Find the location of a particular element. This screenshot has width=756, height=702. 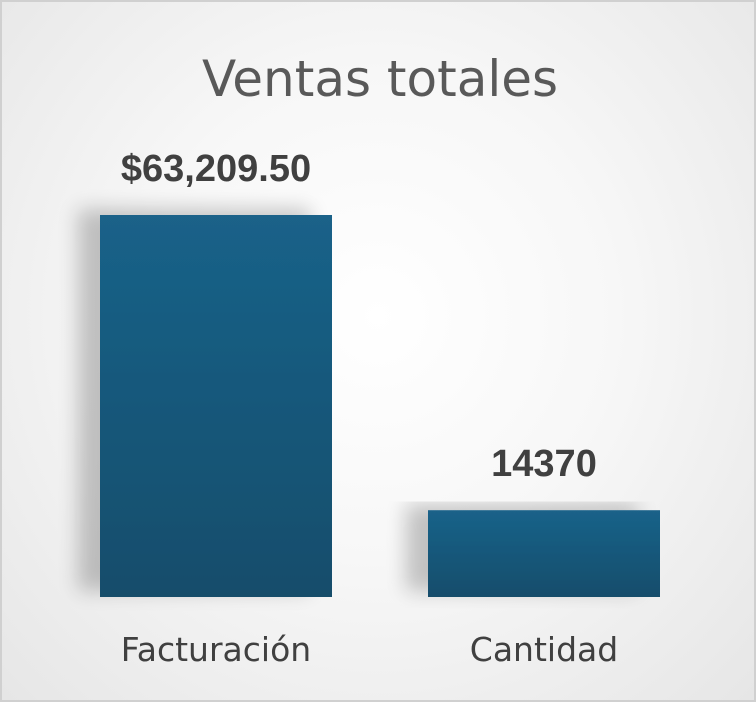

category-labels-layer: Facturación Cantidad is located at coordinates (369, 649).